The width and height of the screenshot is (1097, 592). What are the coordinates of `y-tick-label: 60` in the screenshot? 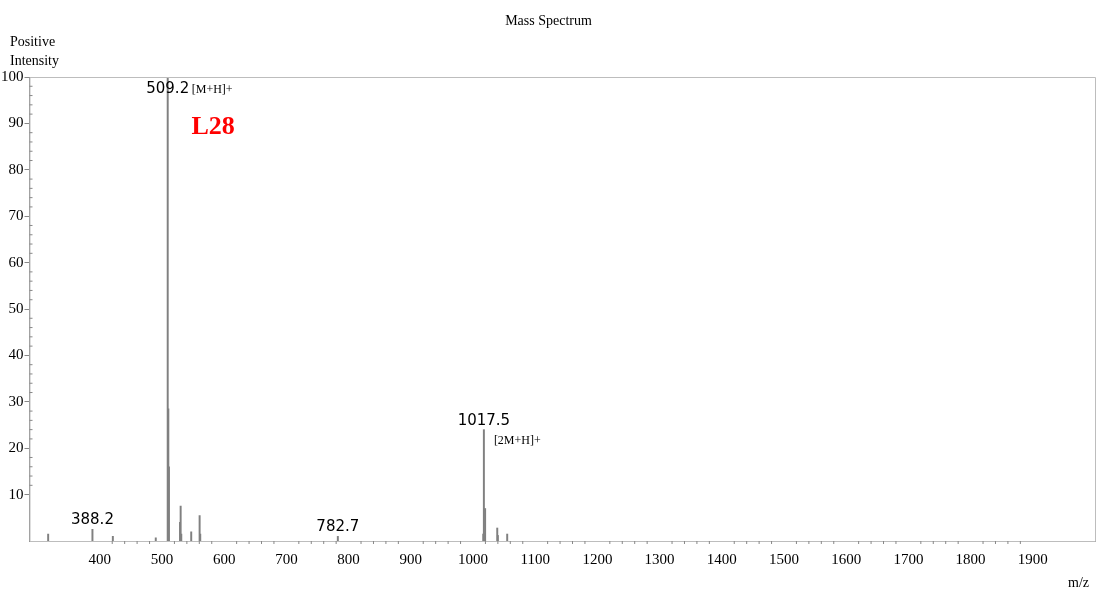 It's located at (16, 261).